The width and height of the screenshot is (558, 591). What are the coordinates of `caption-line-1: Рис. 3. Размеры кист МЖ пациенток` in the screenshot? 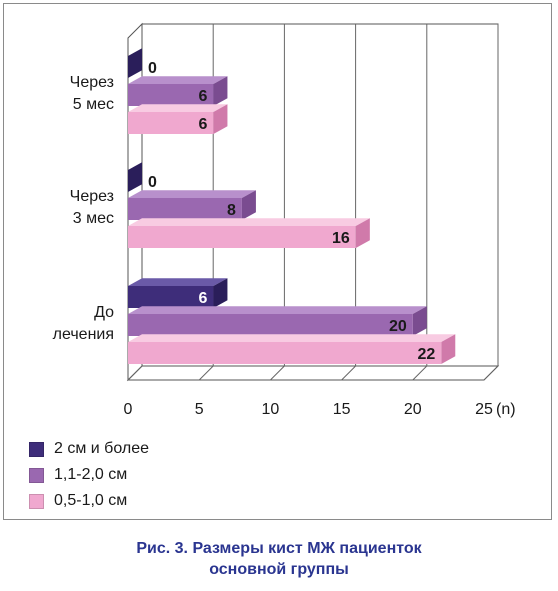 It's located at (279, 548).